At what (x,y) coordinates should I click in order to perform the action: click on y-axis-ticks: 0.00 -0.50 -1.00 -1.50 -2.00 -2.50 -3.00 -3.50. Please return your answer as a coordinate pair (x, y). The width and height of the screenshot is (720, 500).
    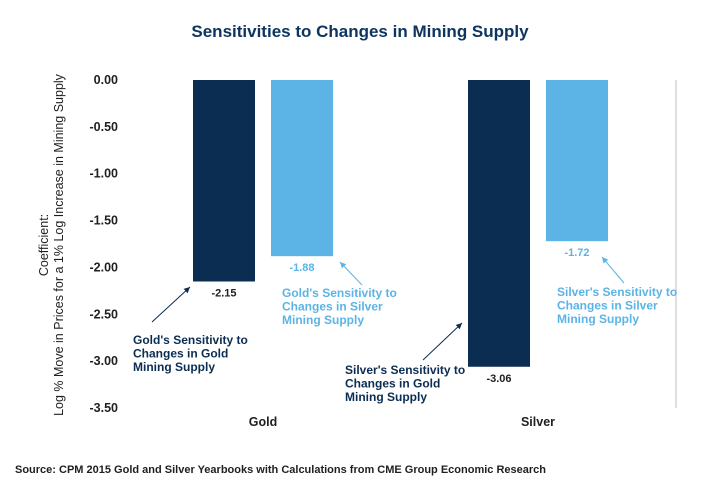
    Looking at the image, I should click on (104, 244).